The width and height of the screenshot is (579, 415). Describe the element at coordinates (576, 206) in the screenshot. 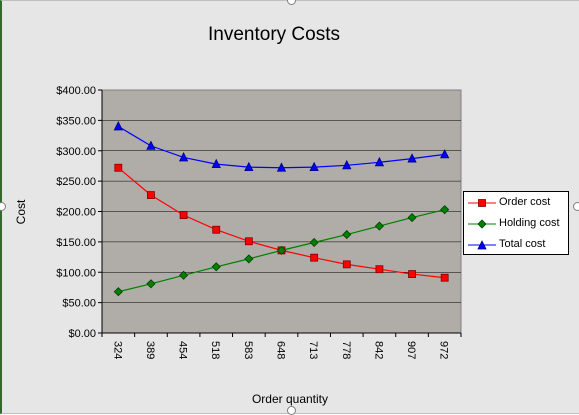

I see `selection-handle-right` at that location.